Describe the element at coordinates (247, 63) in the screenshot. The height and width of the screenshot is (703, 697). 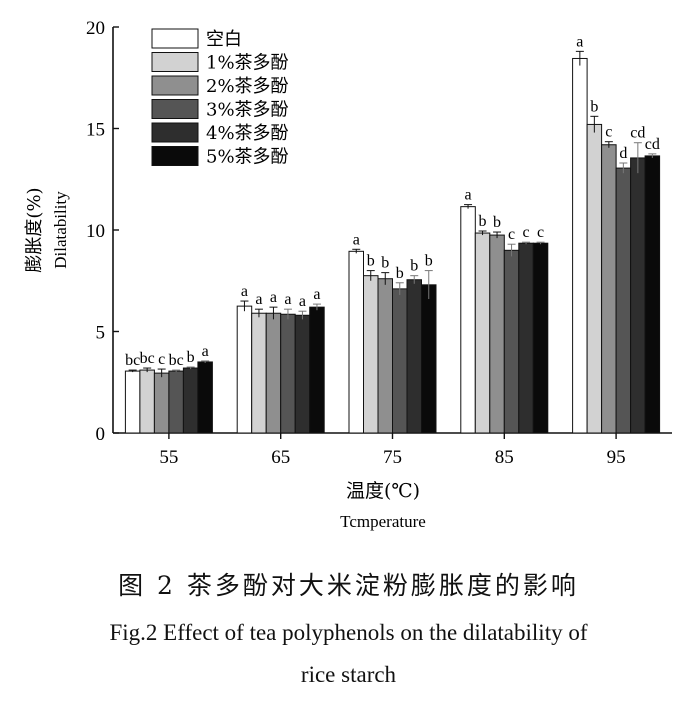
I see `legend-label: 1%茶多酚` at that location.